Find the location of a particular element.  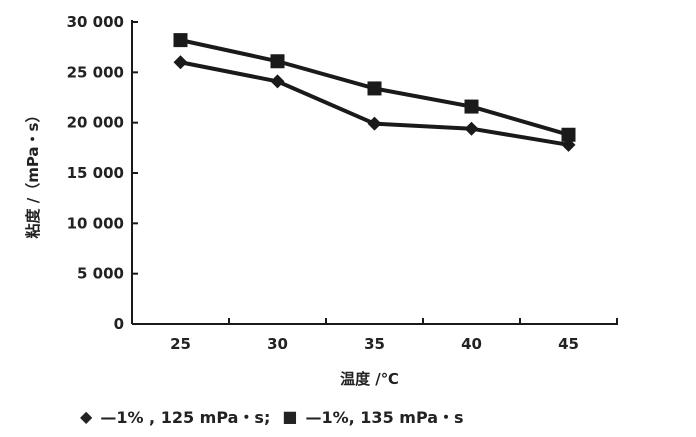

x-tick-label: 35 is located at coordinates (374, 344).